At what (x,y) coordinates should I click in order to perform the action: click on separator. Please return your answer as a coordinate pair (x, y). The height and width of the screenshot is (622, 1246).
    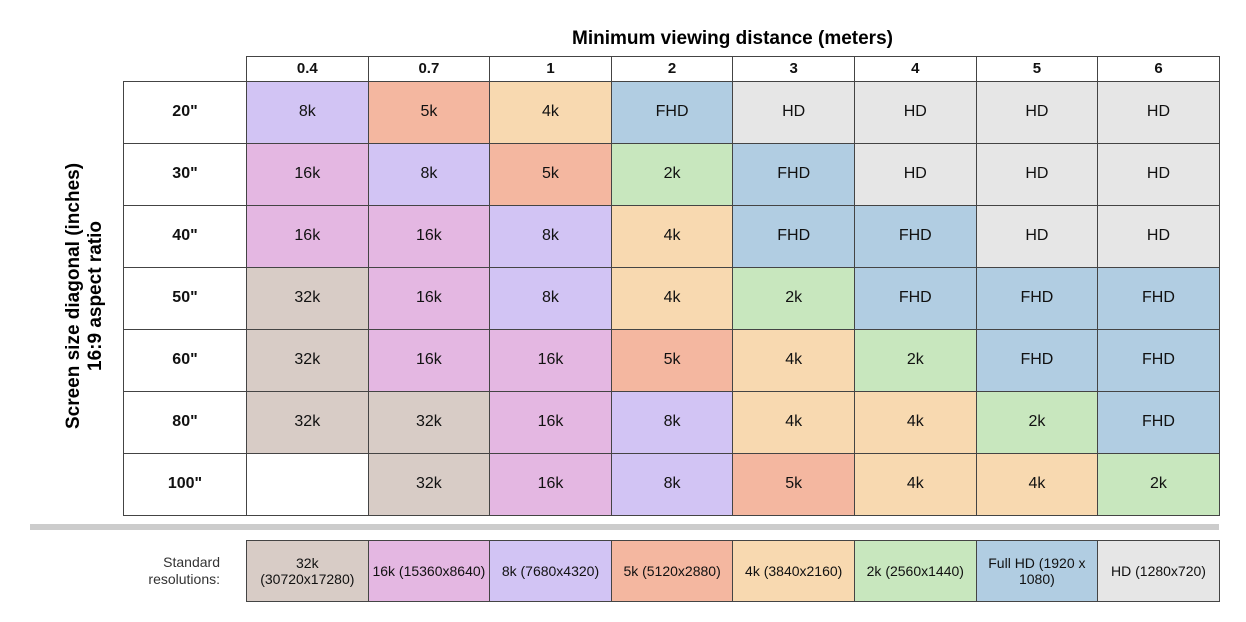
    Looking at the image, I should click on (624, 527).